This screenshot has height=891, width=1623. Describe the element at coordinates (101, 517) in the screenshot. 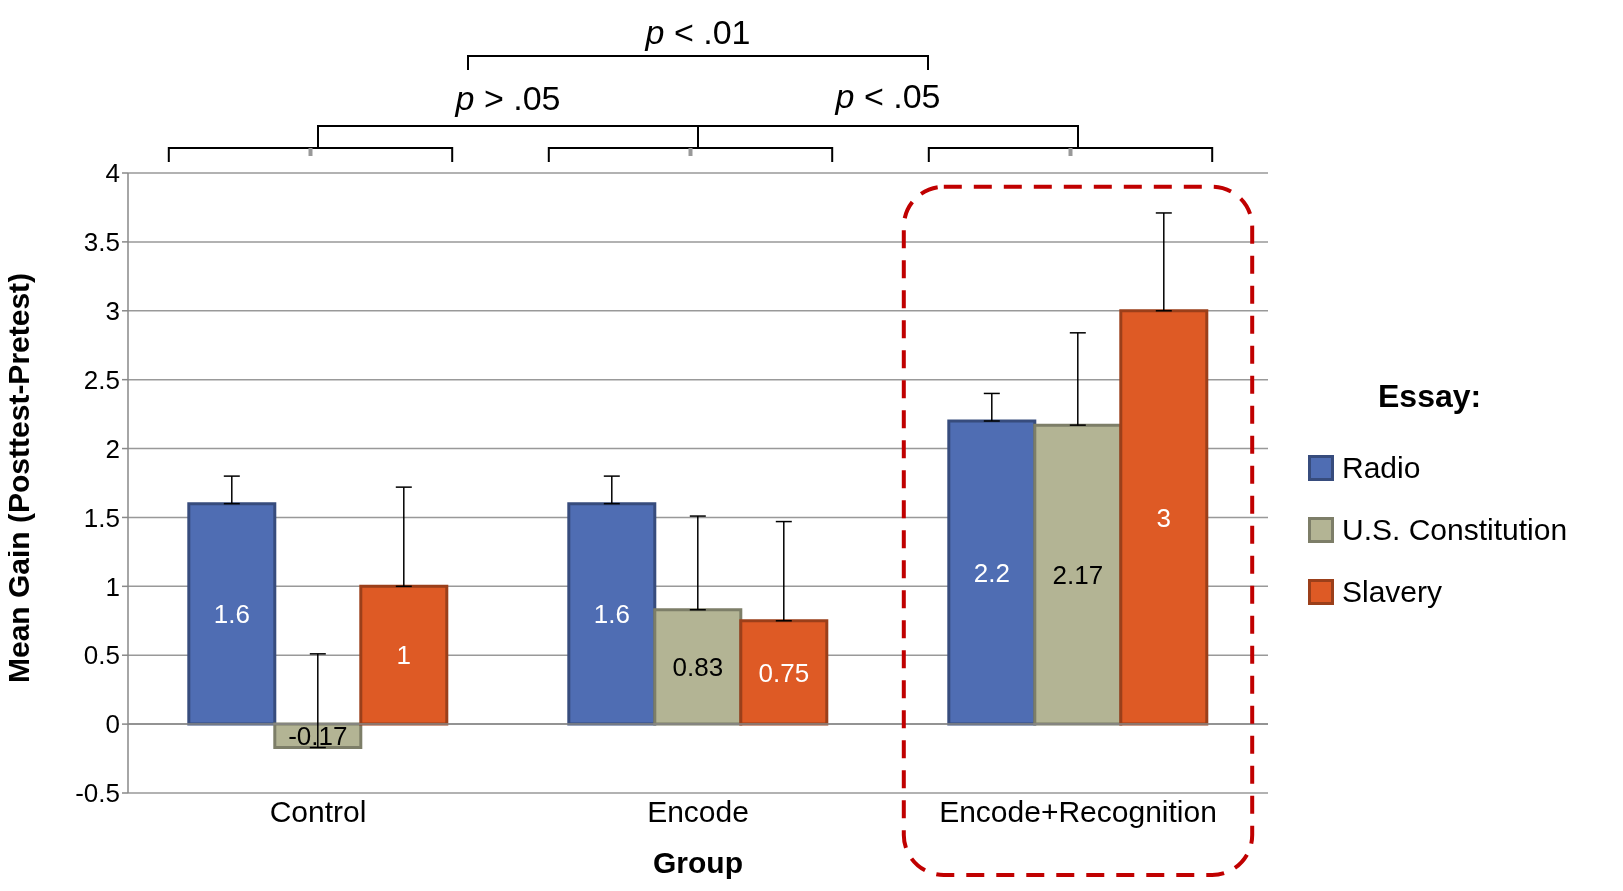

I see `y-tick-label: 1.5` at that location.